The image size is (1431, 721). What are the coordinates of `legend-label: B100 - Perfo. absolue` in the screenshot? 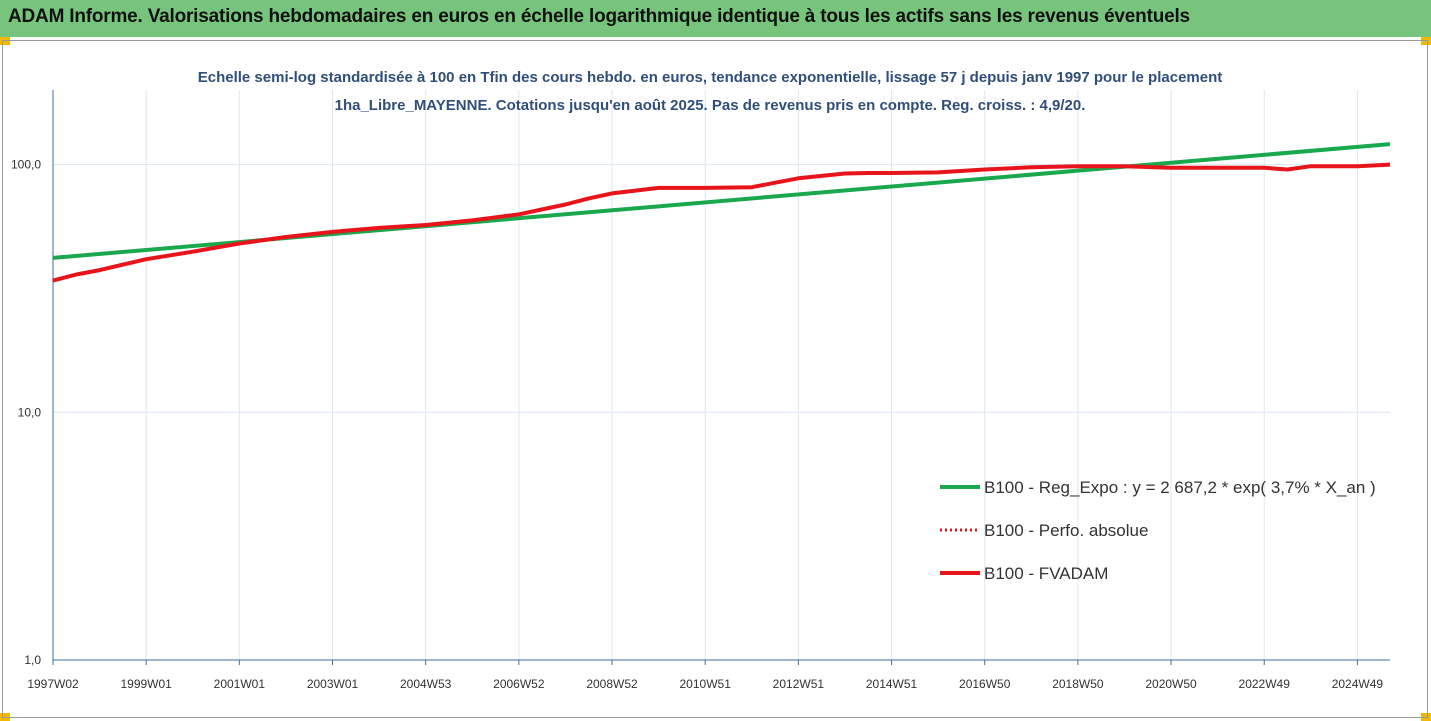 It's located at (1066, 530).